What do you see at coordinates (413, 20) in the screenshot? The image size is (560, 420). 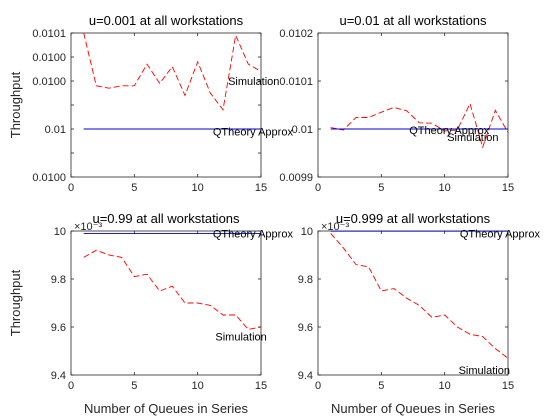 I see `subplot-title: u=0.01 at all workstations` at bounding box center [413, 20].